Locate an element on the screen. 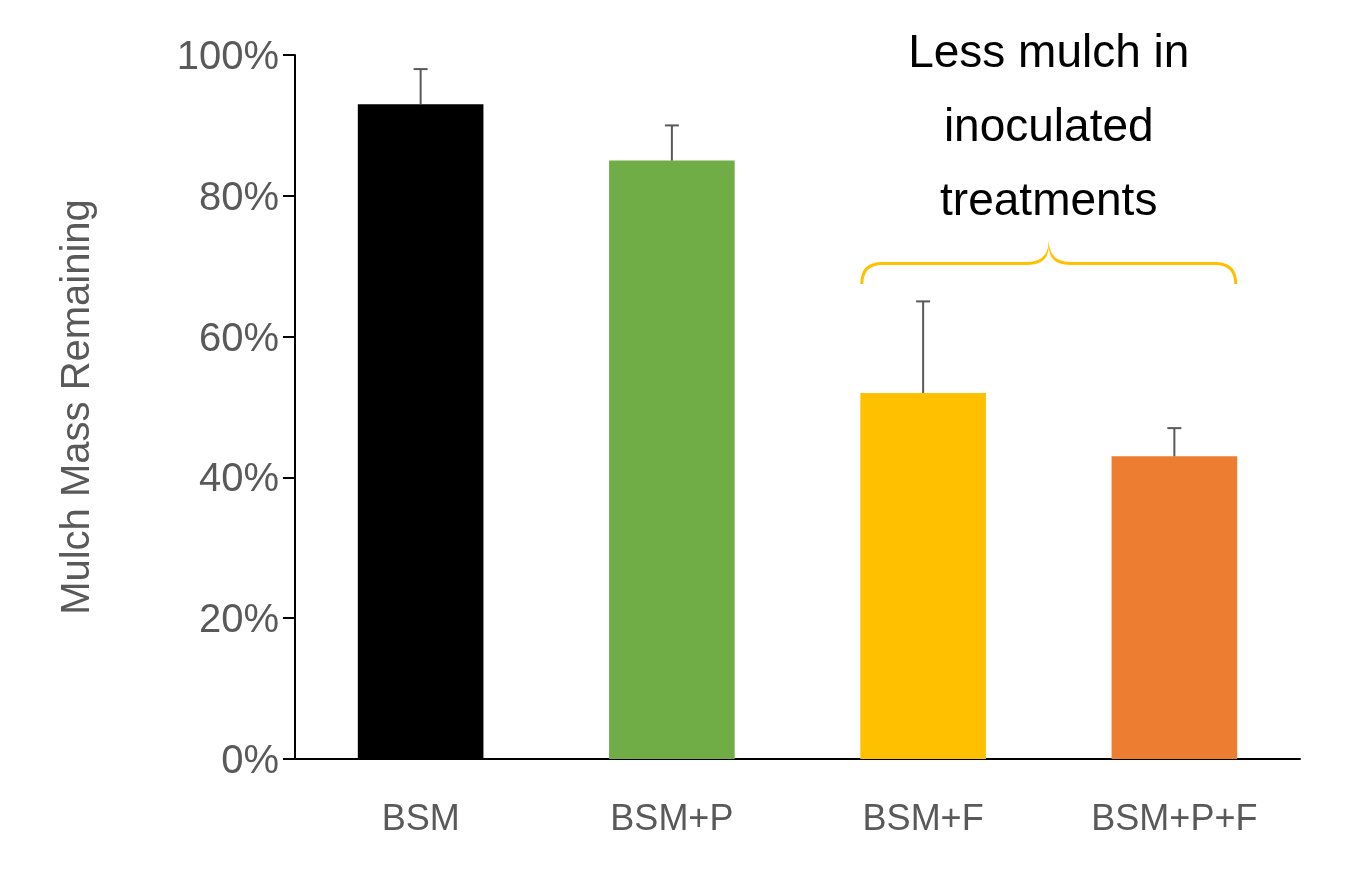 The width and height of the screenshot is (1362, 883). y-tick-label: 0% is located at coordinates (250, 759).